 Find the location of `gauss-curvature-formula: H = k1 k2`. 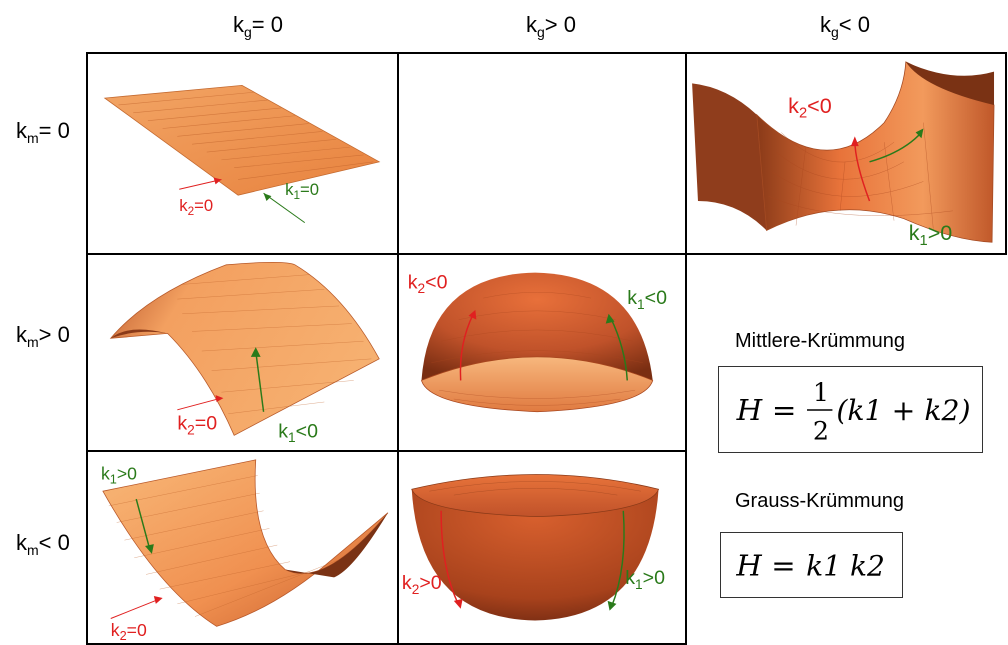

gauss-curvature-formula: H = k1 k2 is located at coordinates (811, 565).